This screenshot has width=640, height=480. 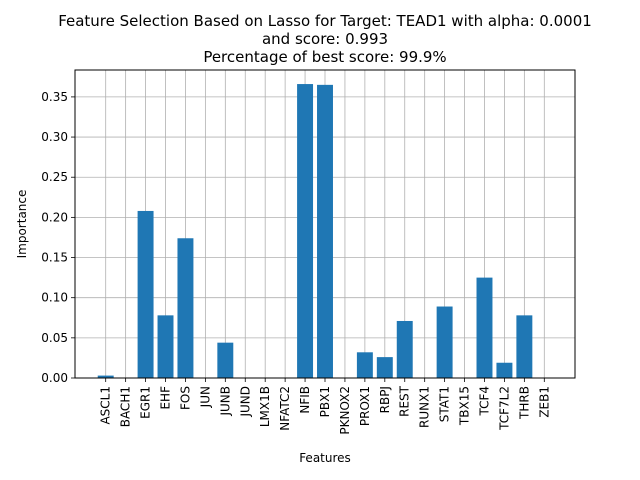 I want to click on x-tick-label: PKNOX2, so click(x=345, y=410).